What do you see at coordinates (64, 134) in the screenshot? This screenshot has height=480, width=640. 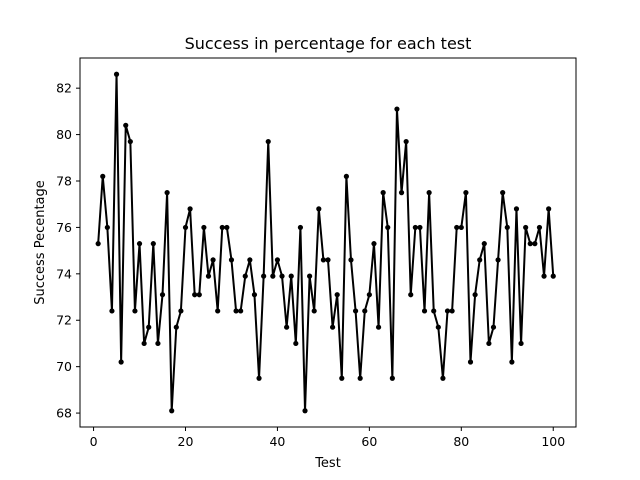 I see `y-tick-label: 80` at bounding box center [64, 134].